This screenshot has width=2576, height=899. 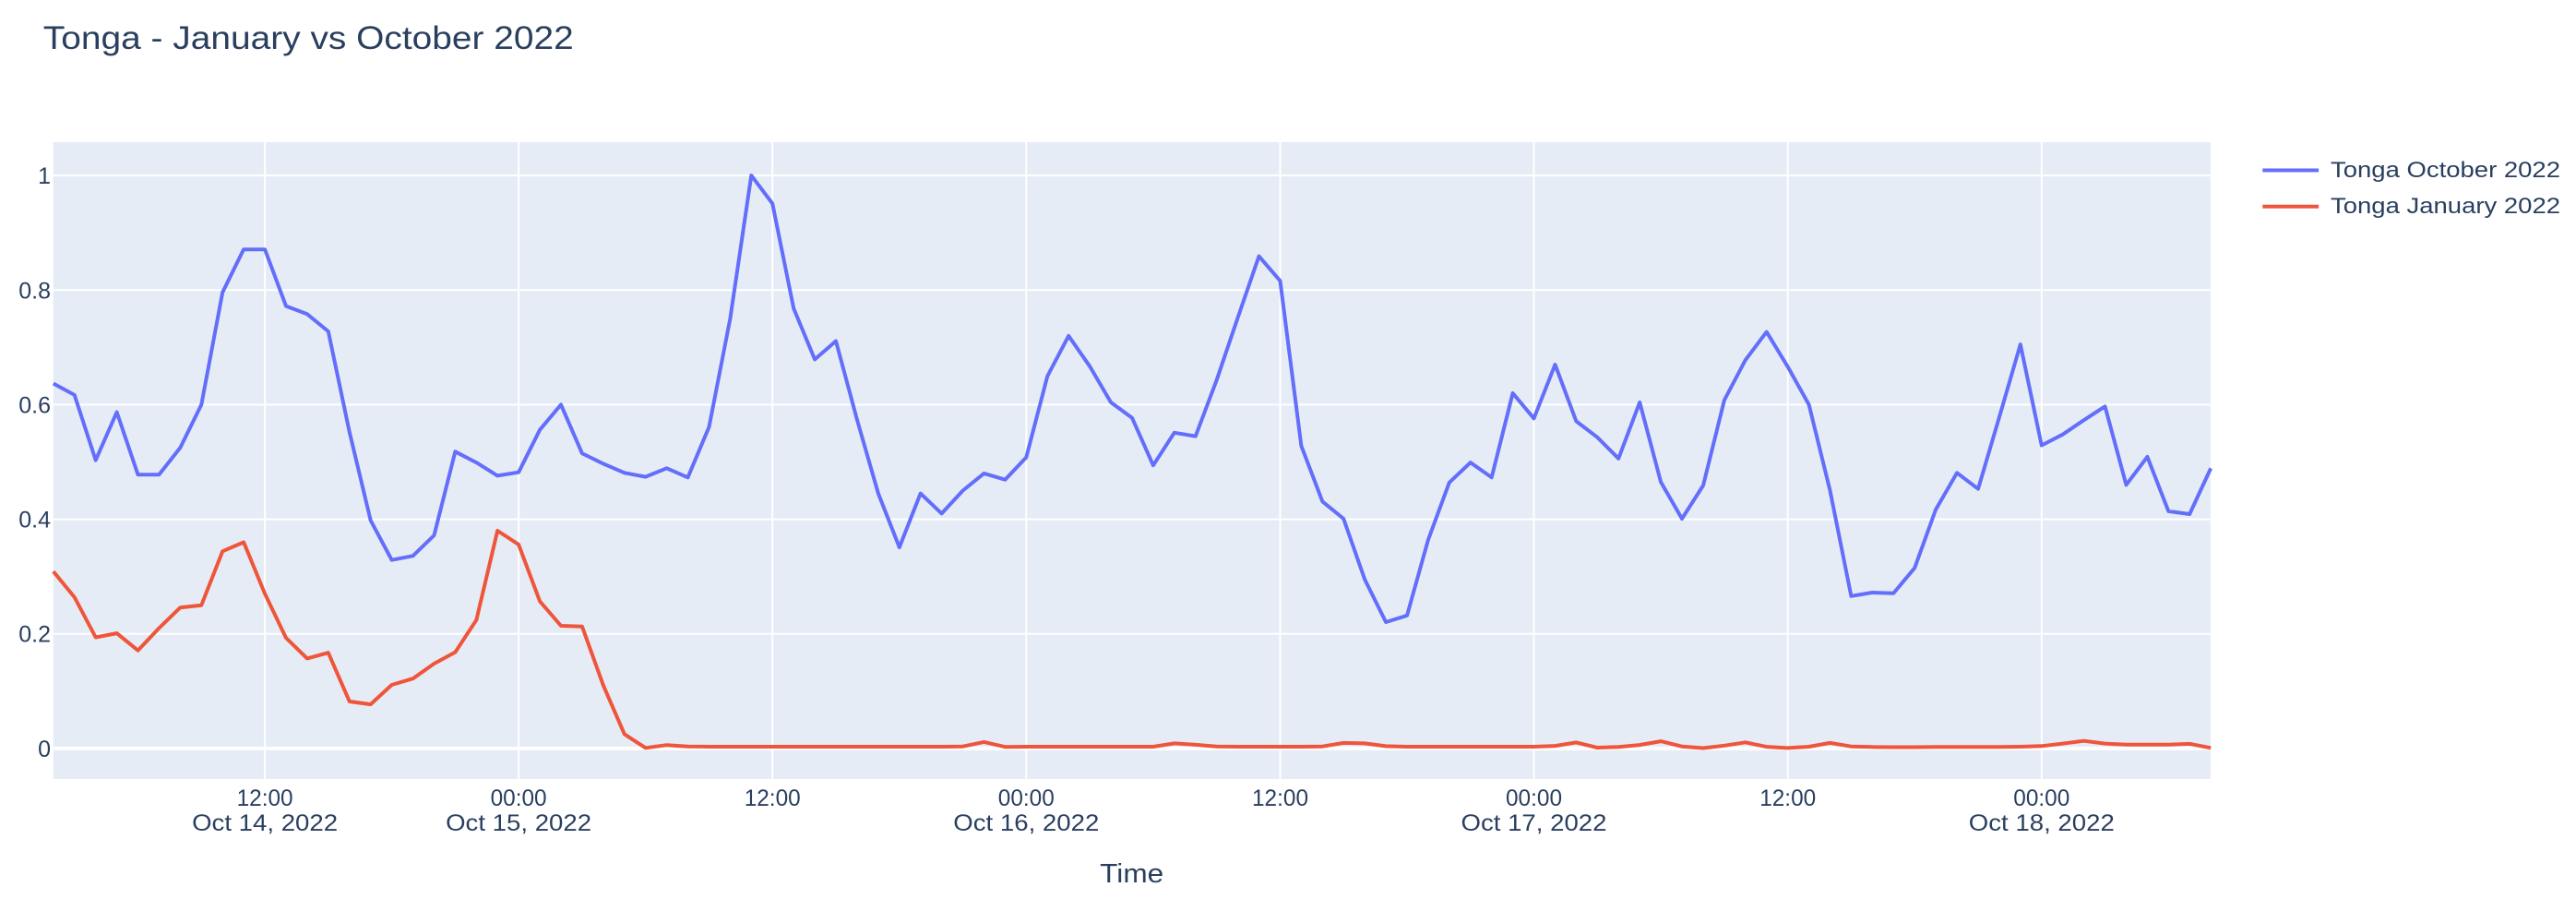 What do you see at coordinates (518, 823) in the screenshot?
I see `svg-text: Oct 15, 2022` at bounding box center [518, 823].